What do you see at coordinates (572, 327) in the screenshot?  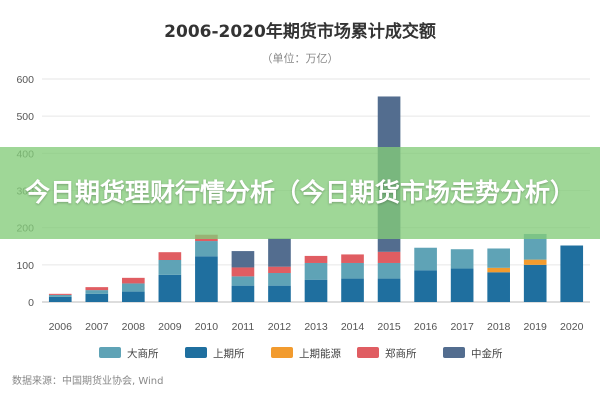 I see `x-tick-label: 2020` at bounding box center [572, 327].